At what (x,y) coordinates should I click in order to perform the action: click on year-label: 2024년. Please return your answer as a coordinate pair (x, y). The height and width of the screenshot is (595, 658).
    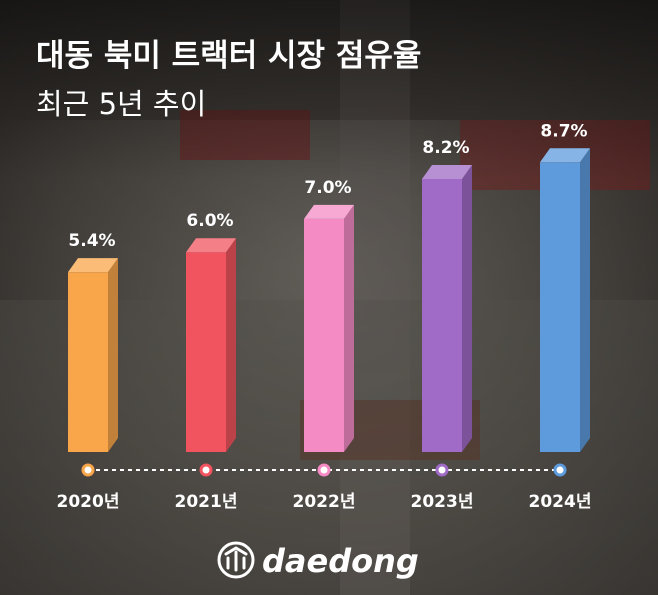
    Looking at the image, I should click on (560, 502).